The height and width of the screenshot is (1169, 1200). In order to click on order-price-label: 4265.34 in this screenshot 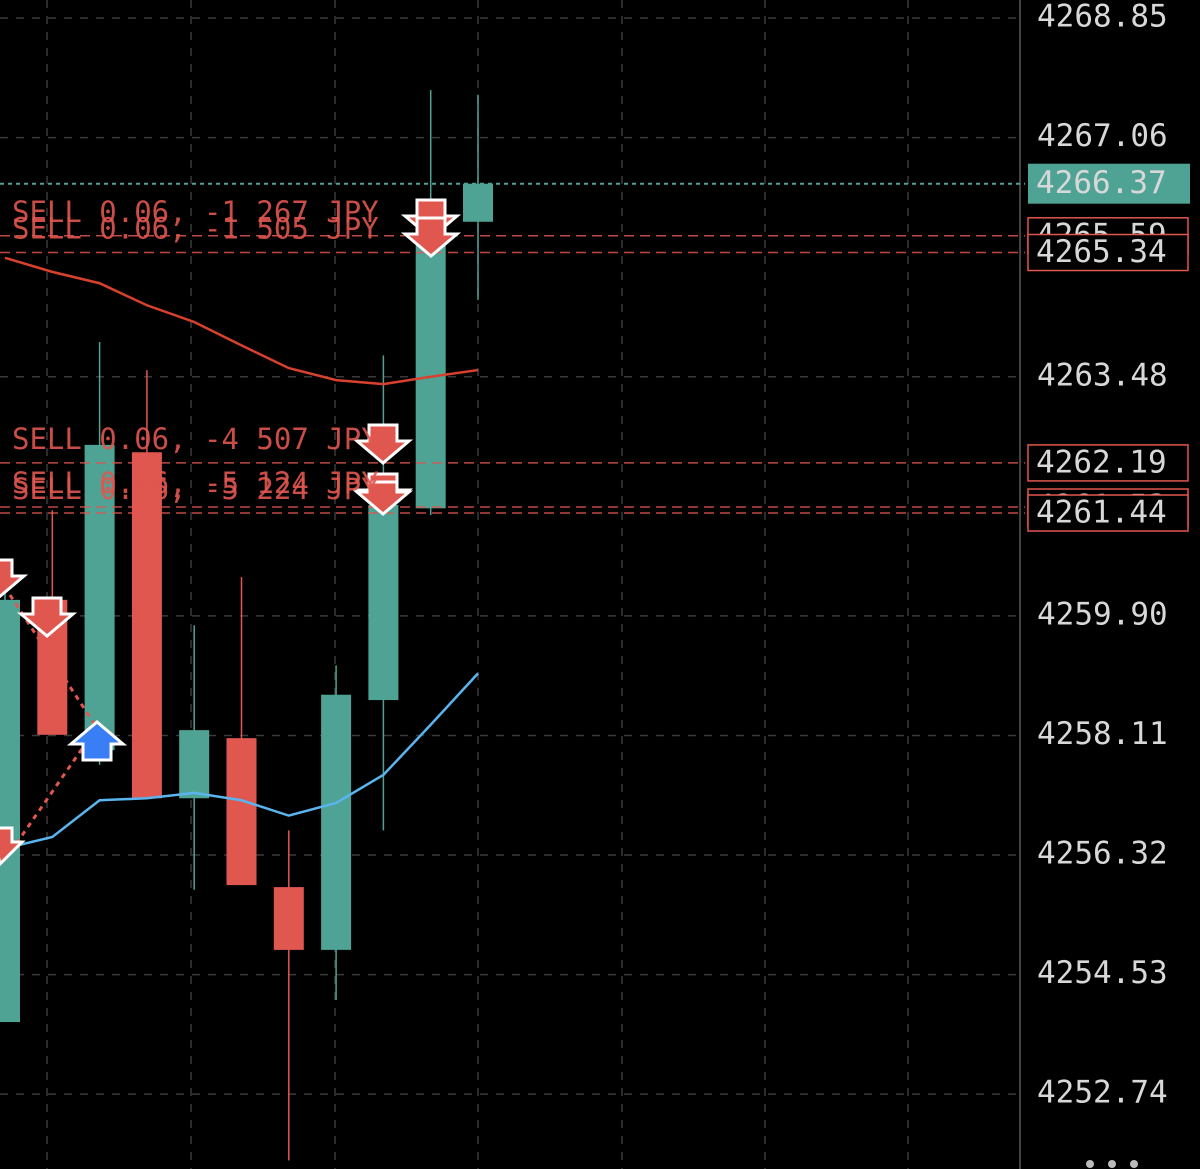, I will do `click(1101, 252)`.